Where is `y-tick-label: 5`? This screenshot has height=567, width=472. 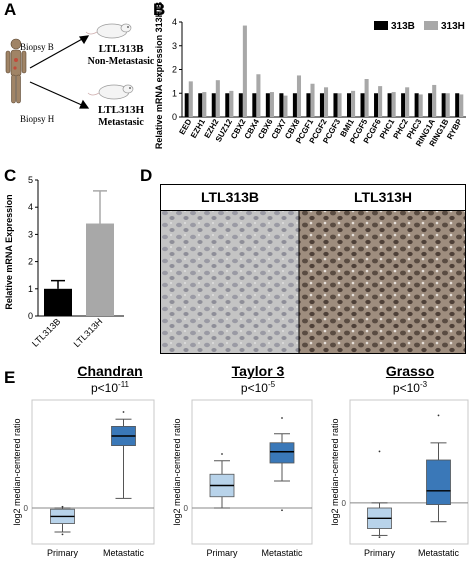
y-tick-label: 5 is located at coordinates (30, 180).